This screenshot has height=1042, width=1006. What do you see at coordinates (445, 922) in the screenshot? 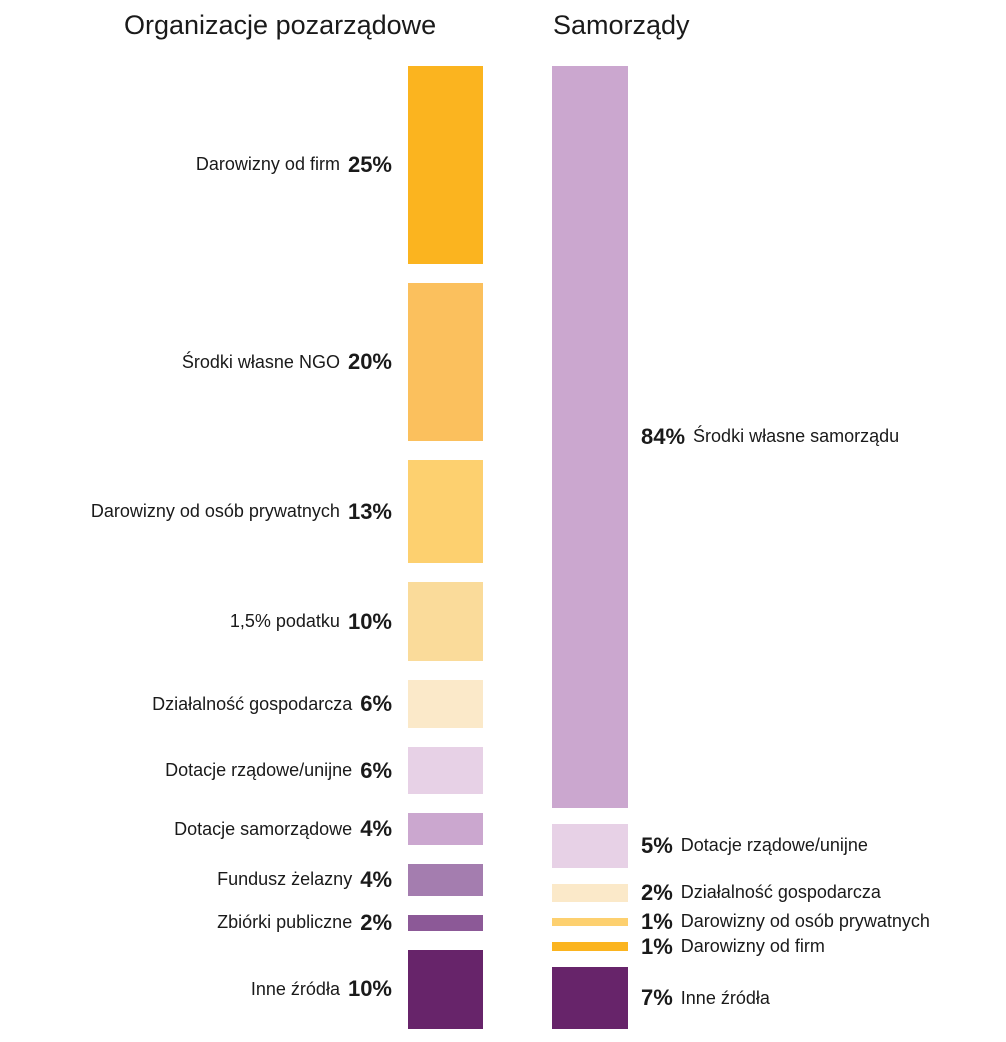
I see `ngo-bar-zbiorki-publiczne` at bounding box center [445, 922].